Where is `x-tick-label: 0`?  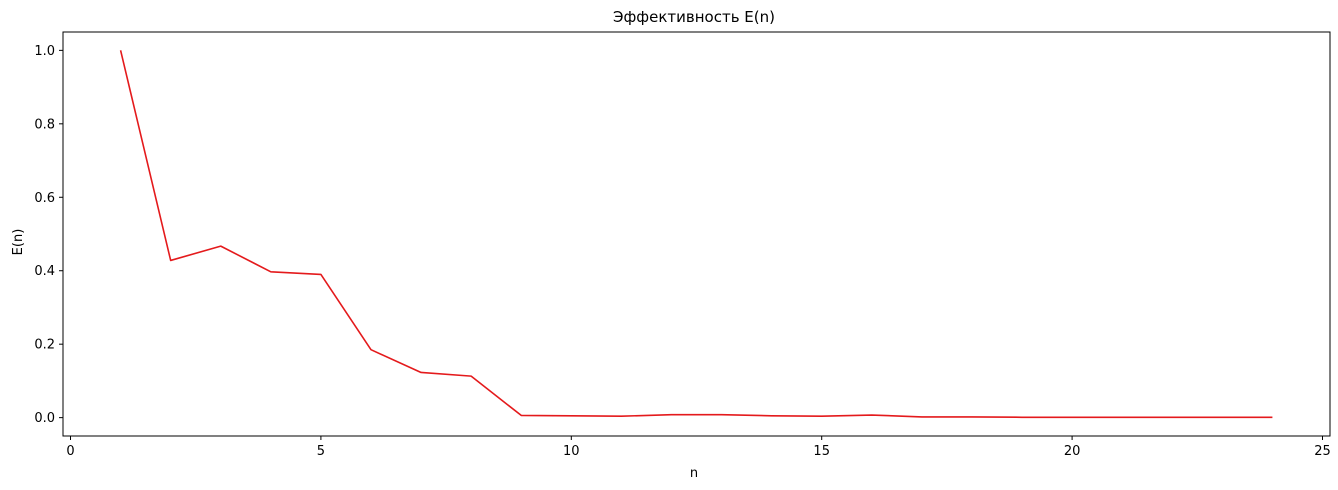 x-tick-label: 0 is located at coordinates (70, 451).